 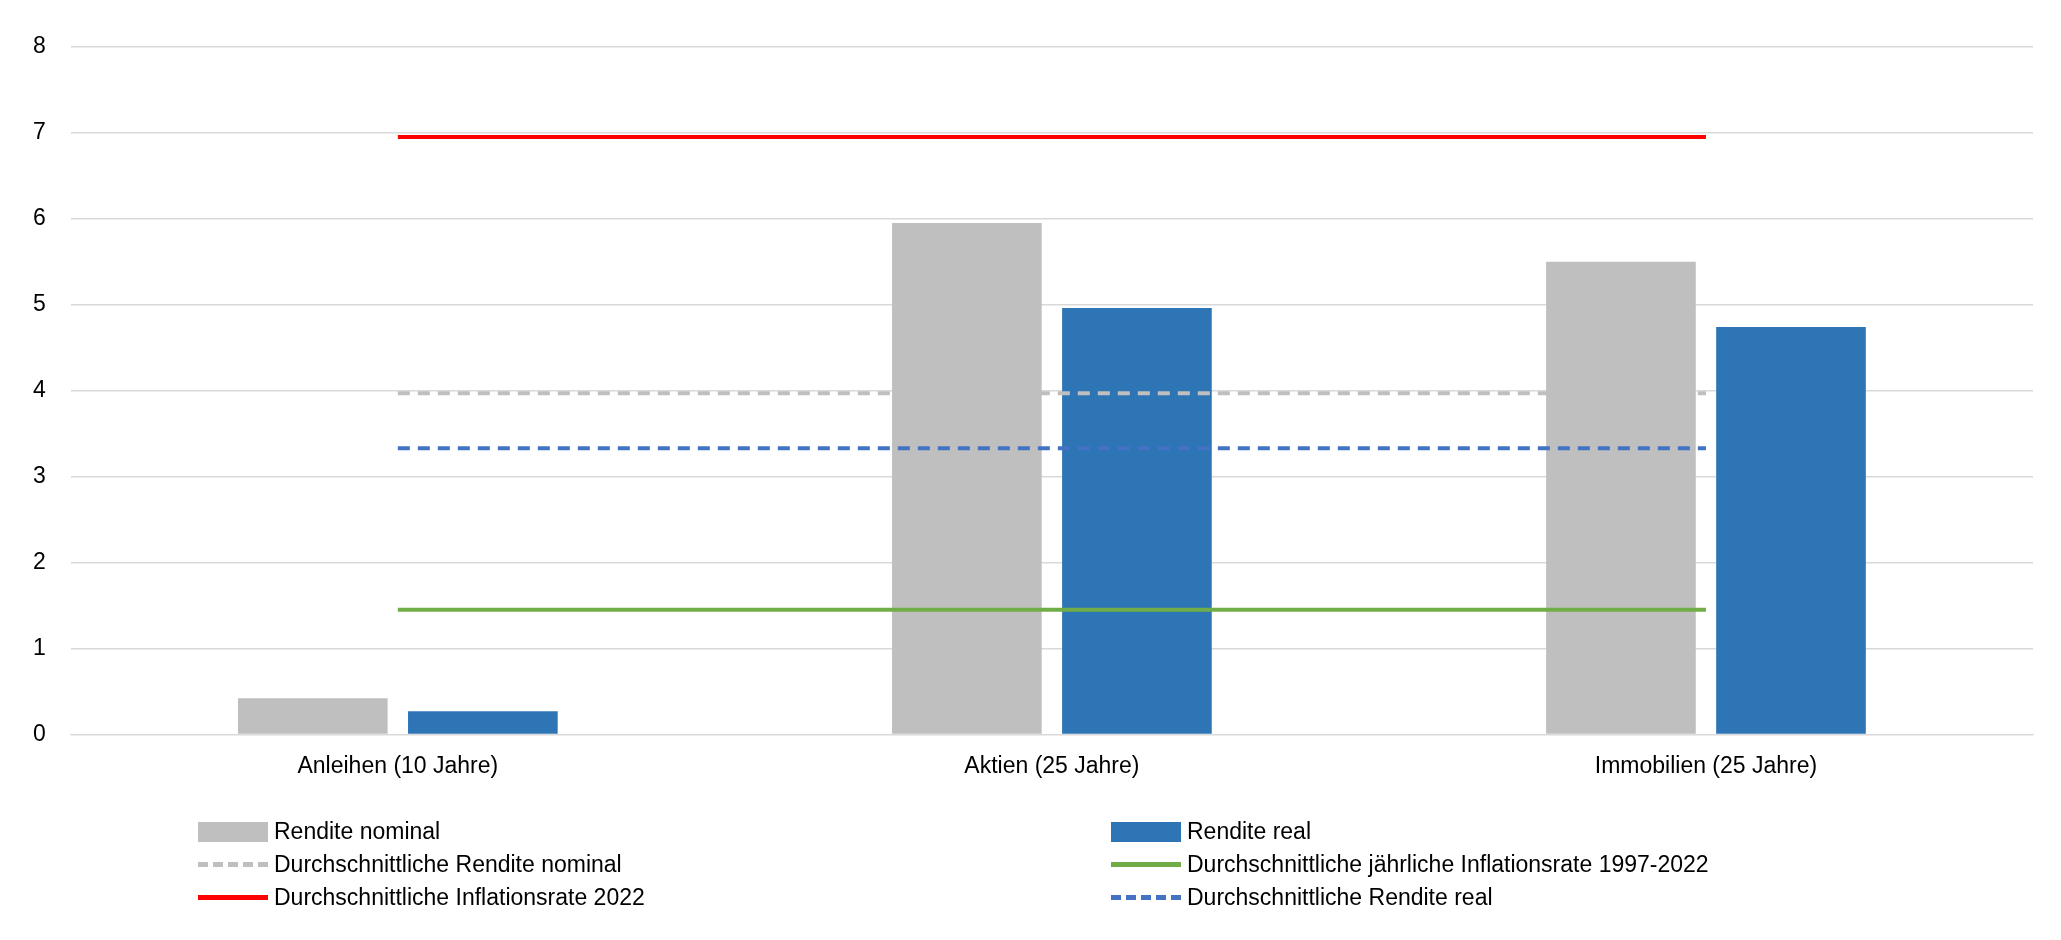 What do you see at coordinates (1448, 864) in the screenshot?
I see `legend-label: Durchschnittliche jährliche Inflationsrate 1997-2022` at bounding box center [1448, 864].